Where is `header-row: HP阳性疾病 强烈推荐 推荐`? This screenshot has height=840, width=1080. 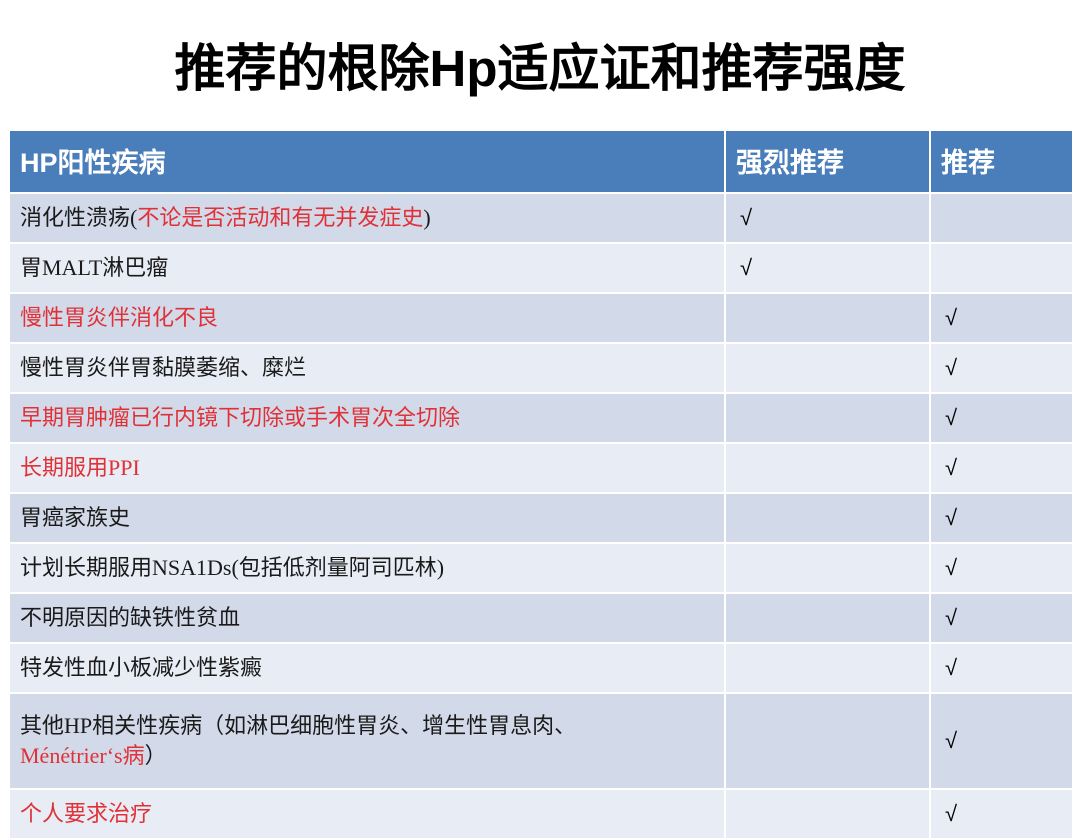
header-row: HP阳性疾病 强烈推荐 推荐 is located at coordinates (541, 162).